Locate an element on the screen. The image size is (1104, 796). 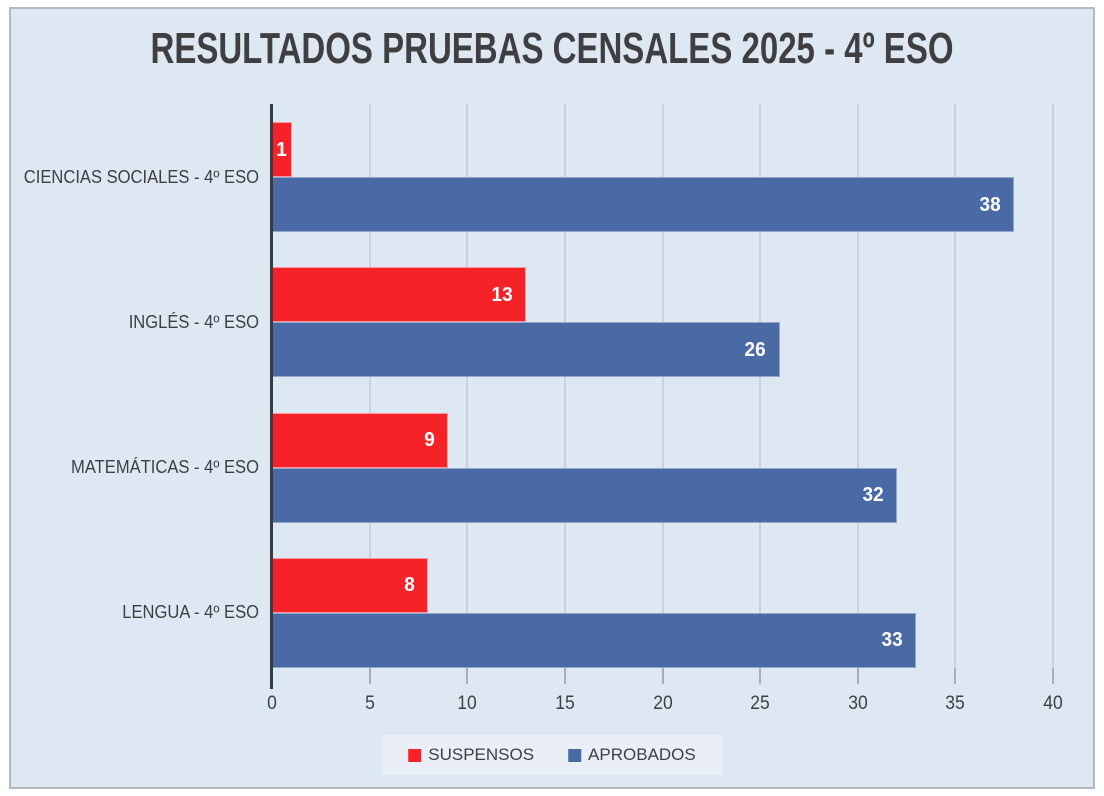
legend-item-suspensos: SUSPENSOS is located at coordinates (471, 755).